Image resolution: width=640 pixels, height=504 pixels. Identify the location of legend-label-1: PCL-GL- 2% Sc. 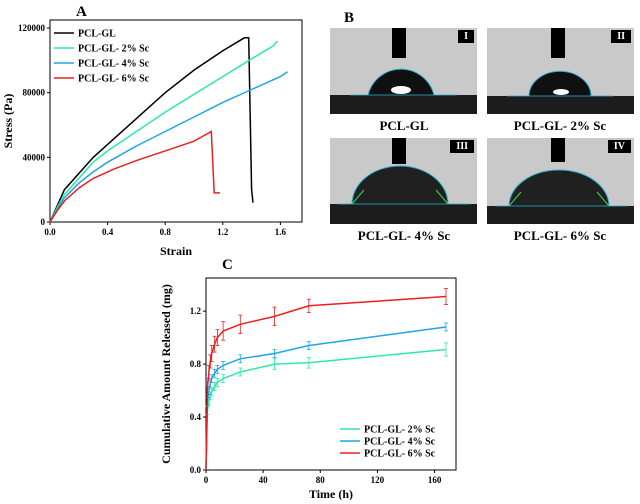
(400, 430).